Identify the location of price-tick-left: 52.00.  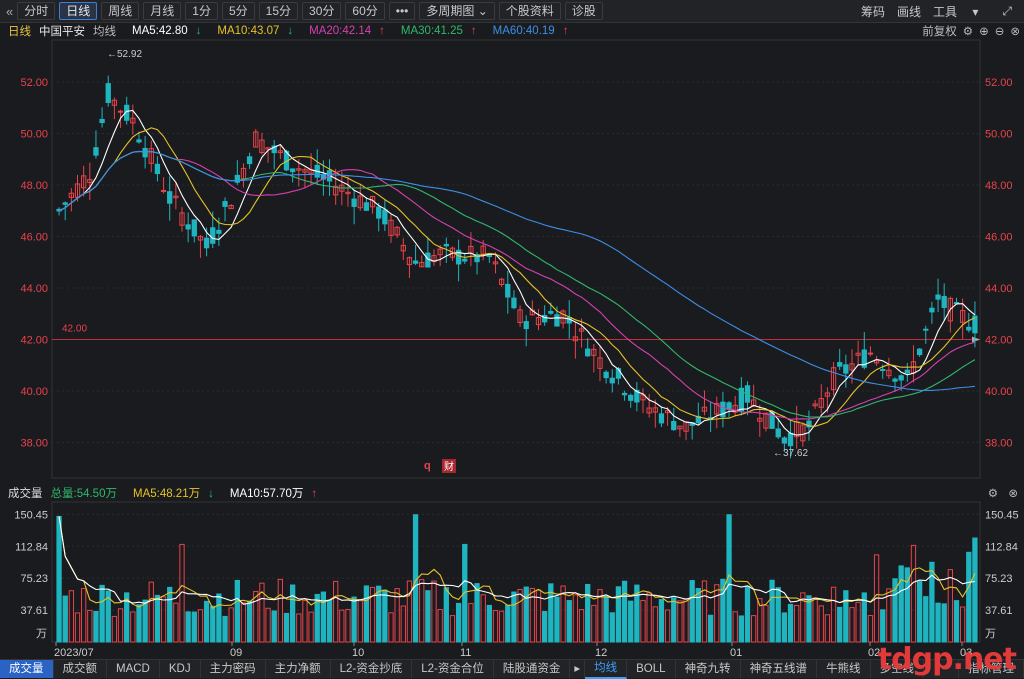
(34, 83).